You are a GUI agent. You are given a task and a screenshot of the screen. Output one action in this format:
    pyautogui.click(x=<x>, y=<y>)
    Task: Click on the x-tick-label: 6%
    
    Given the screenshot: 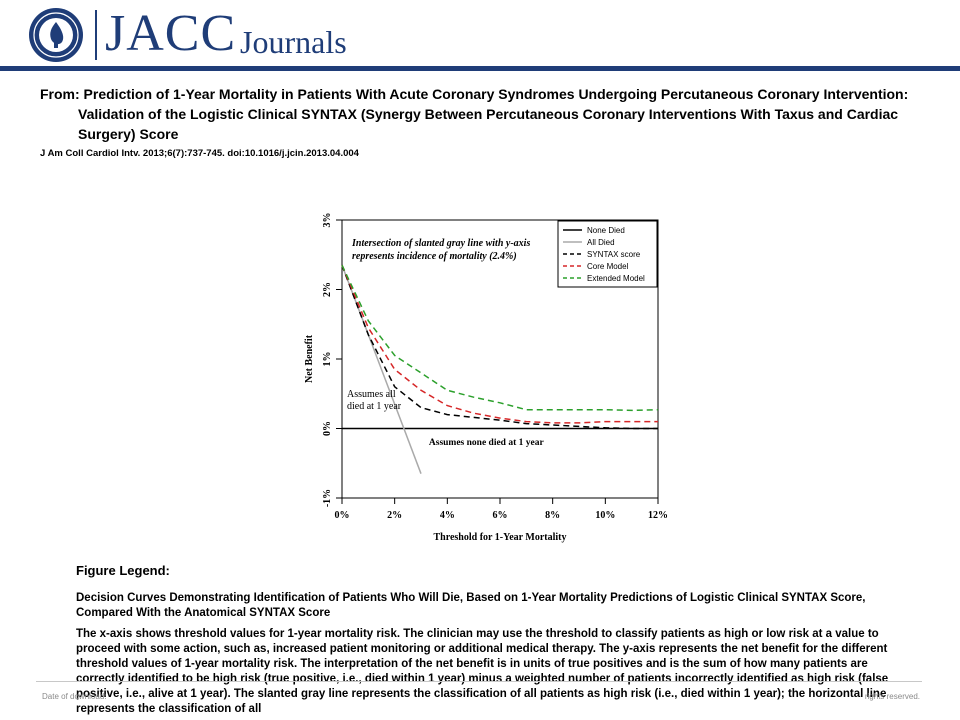 What is the action you would take?
    pyautogui.click(x=500, y=515)
    